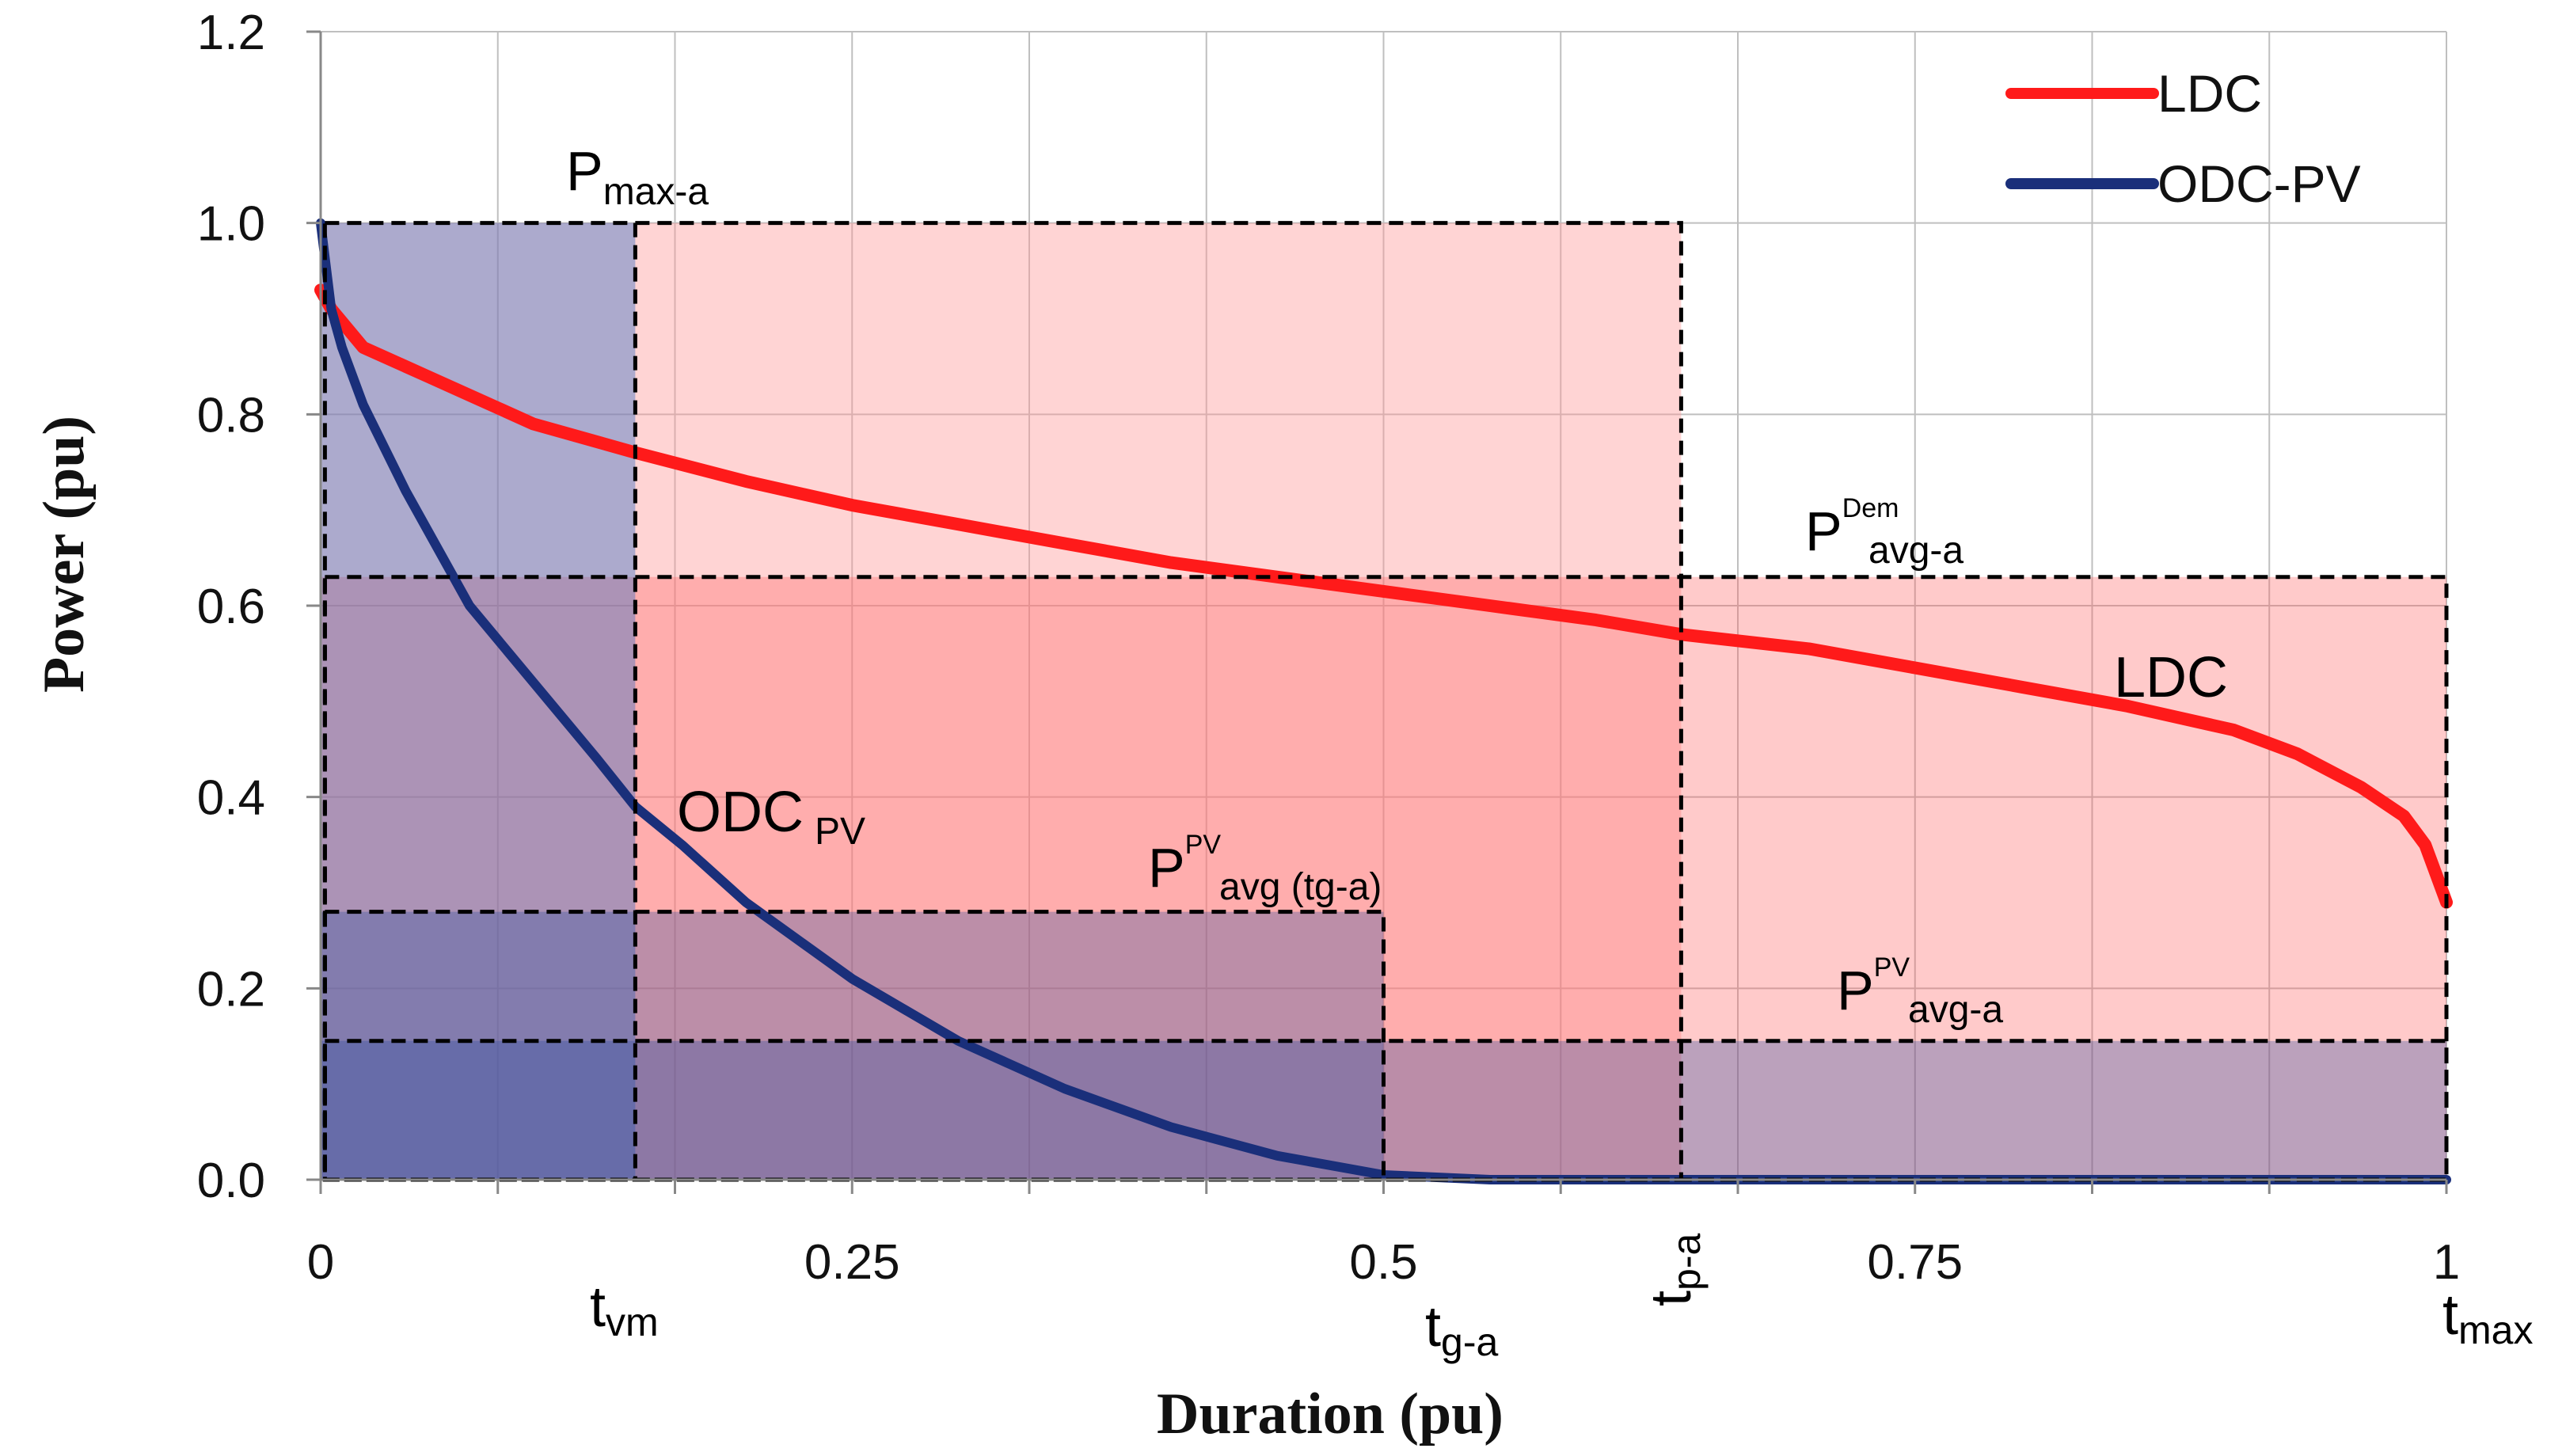  I want to click on x-tick-label: 0.75, so click(1915, 1262).